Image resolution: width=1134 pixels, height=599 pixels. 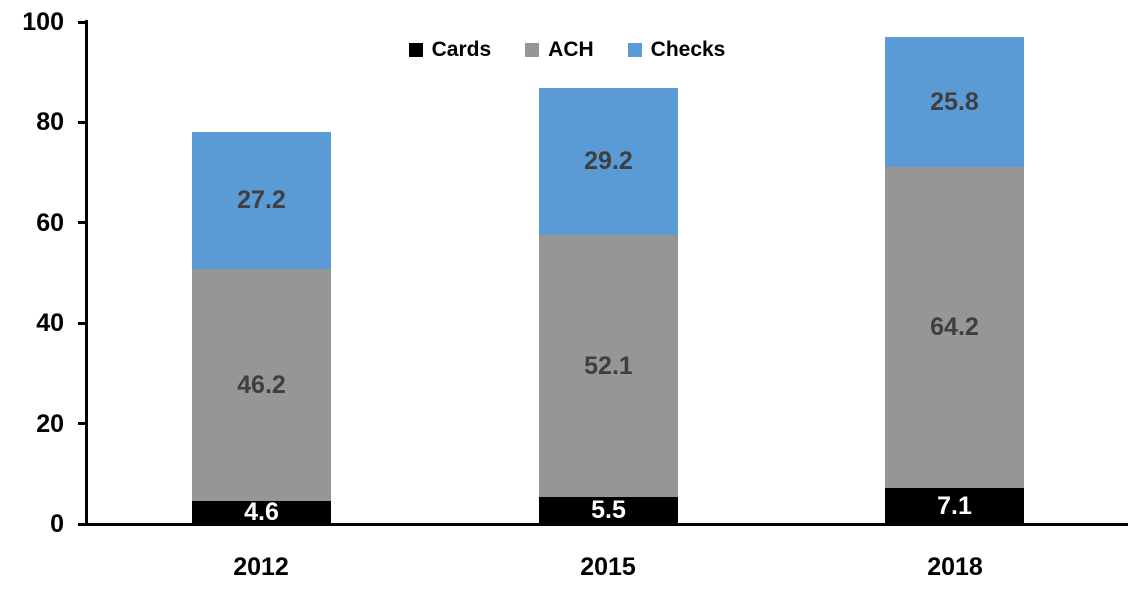 I want to click on x-axis-category-label: 2015, so click(x=608, y=567).